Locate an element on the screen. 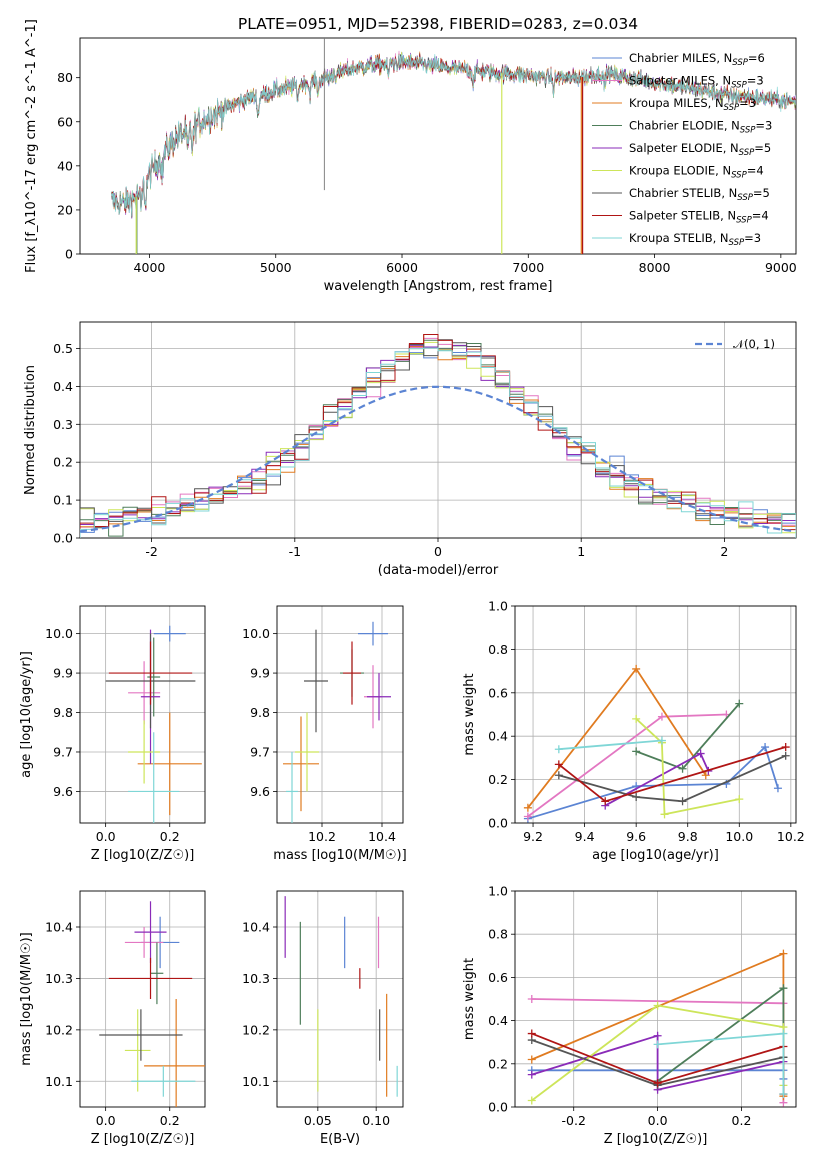 This screenshot has height=1170, width=819. weight-line is located at coordinates (617, 738).